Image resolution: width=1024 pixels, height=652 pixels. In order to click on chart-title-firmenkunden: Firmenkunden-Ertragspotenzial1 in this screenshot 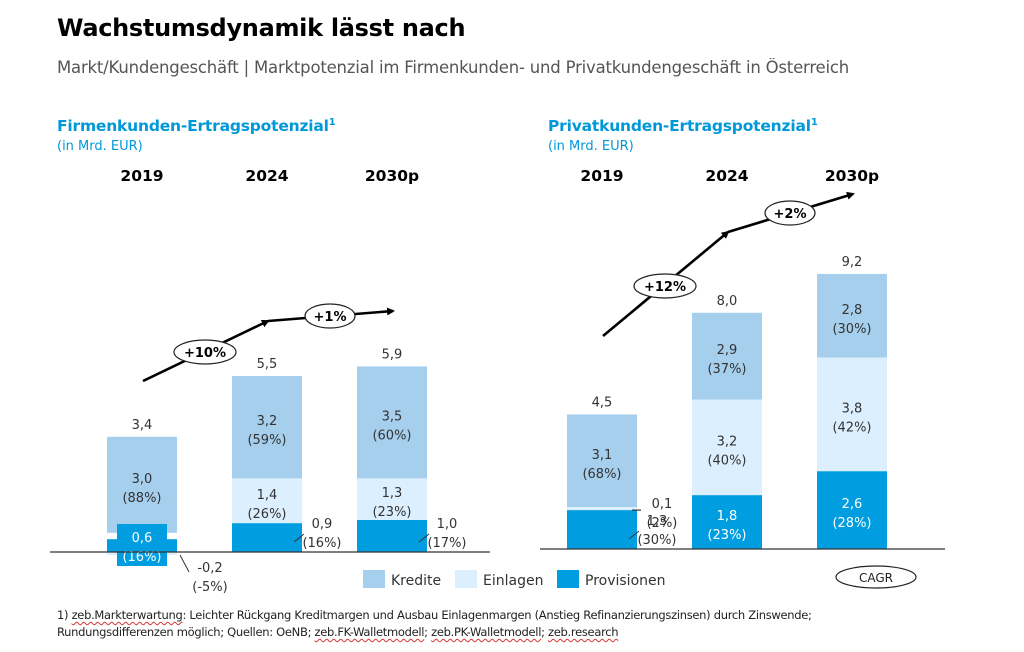, I will do `click(196, 126)`.